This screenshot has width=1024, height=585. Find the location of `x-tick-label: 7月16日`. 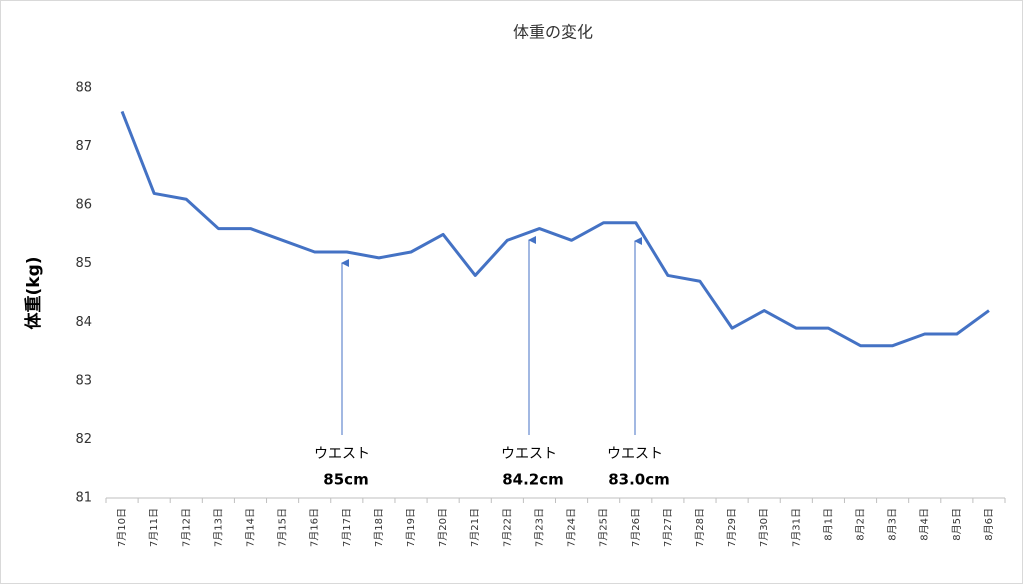

x-tick-label: 7月16日 is located at coordinates (315, 527).